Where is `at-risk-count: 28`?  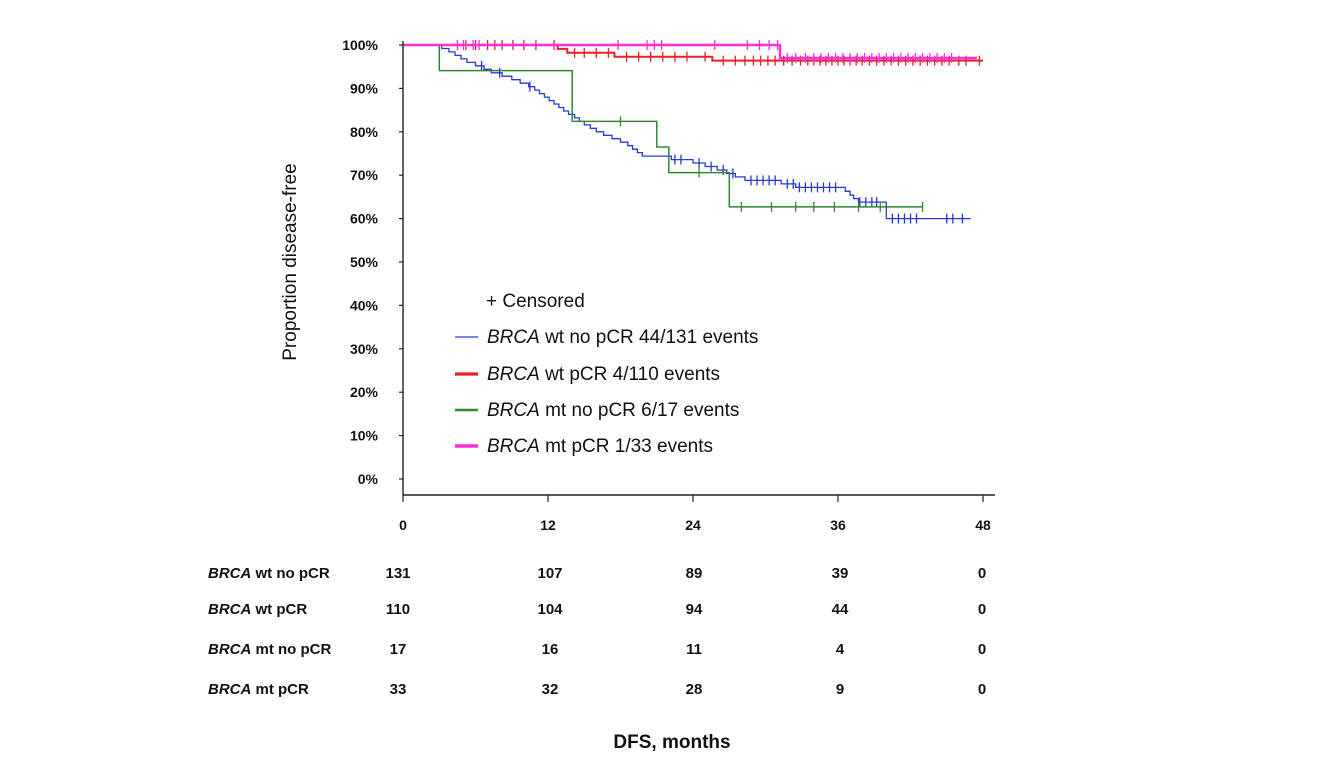 at-risk-count: 28 is located at coordinates (694, 689).